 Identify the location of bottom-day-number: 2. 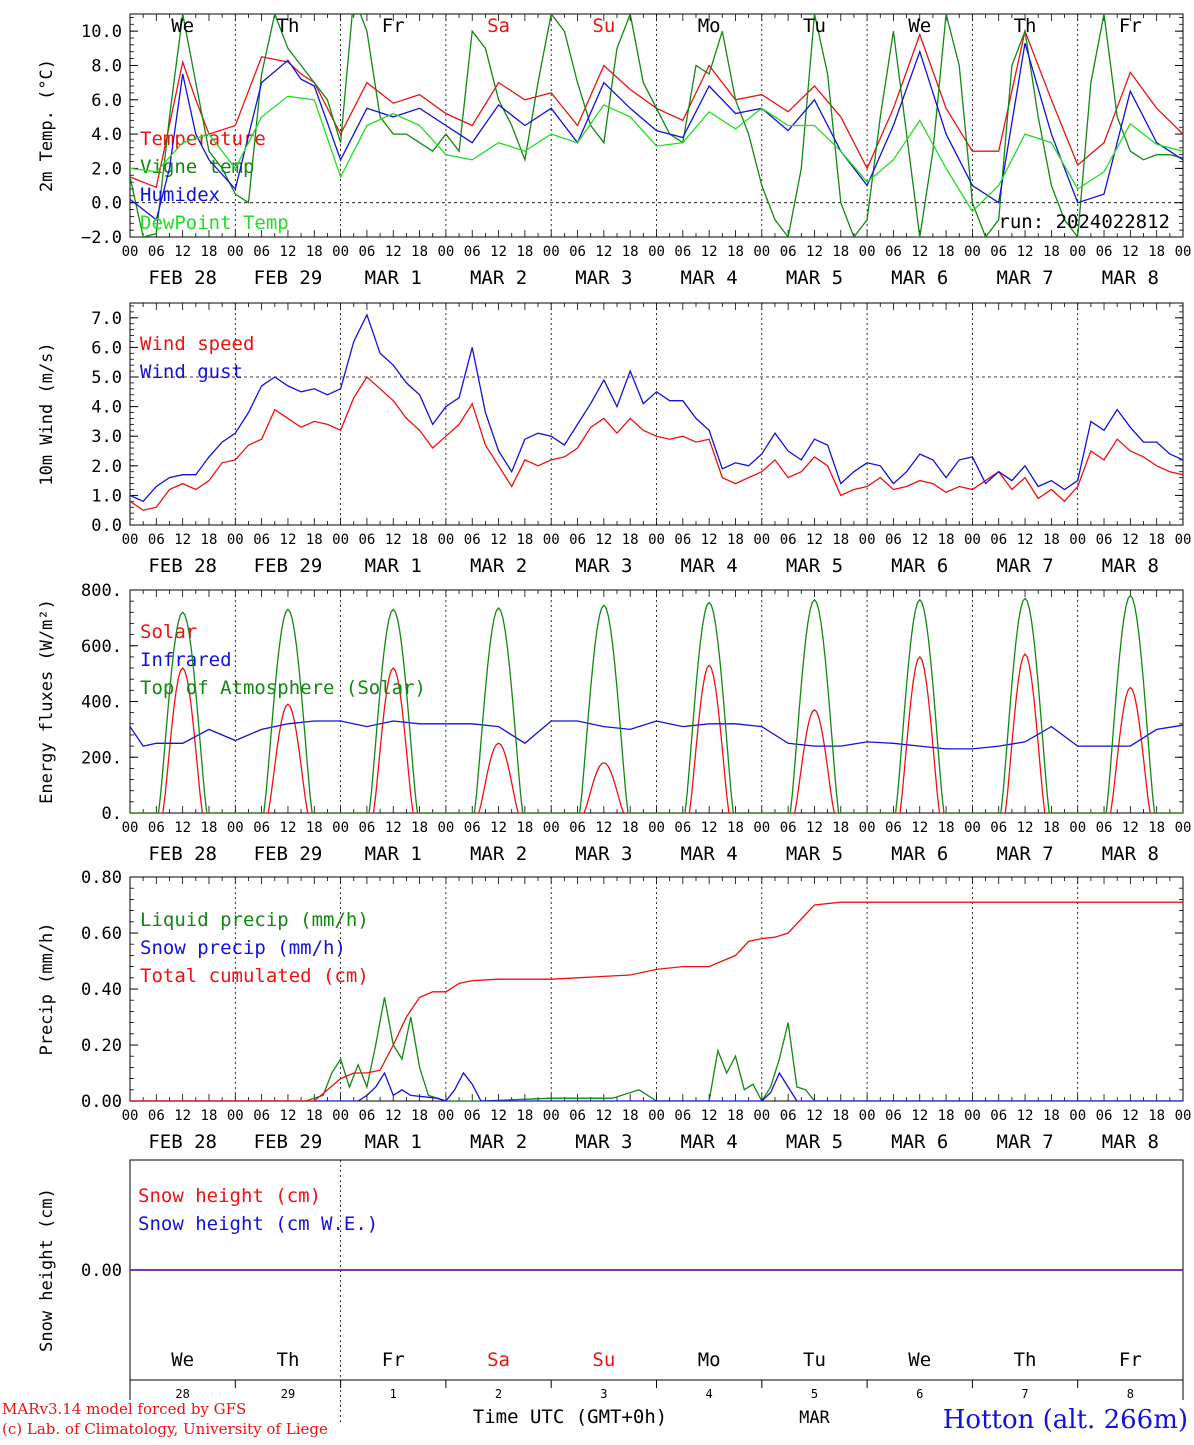
(498, 1394).